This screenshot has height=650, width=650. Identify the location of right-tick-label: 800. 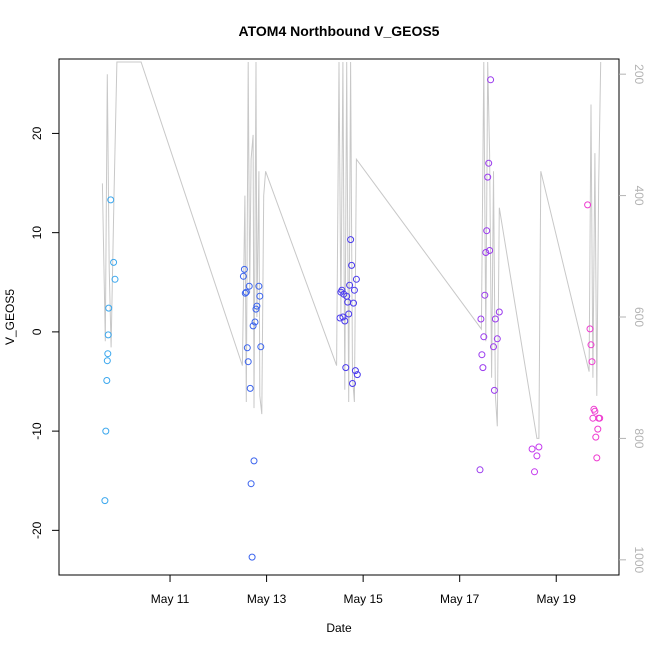
(639, 438).